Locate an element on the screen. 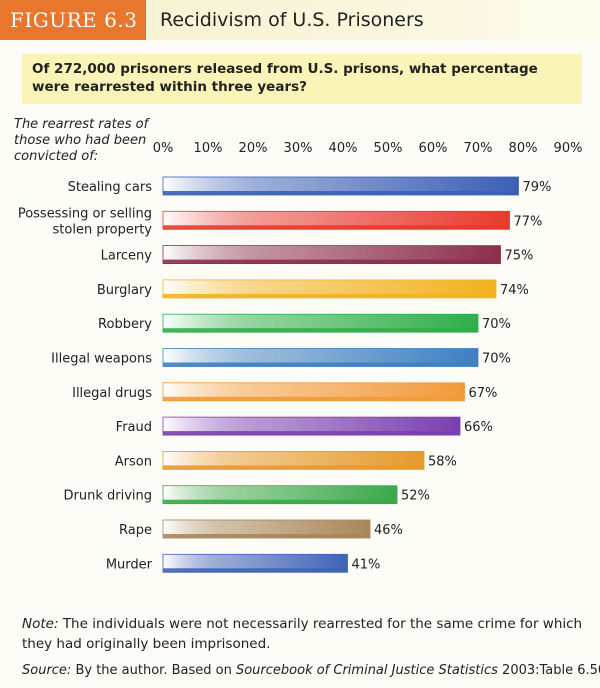 This screenshot has height=688, width=600. x-tick-label: 40% is located at coordinates (343, 148).